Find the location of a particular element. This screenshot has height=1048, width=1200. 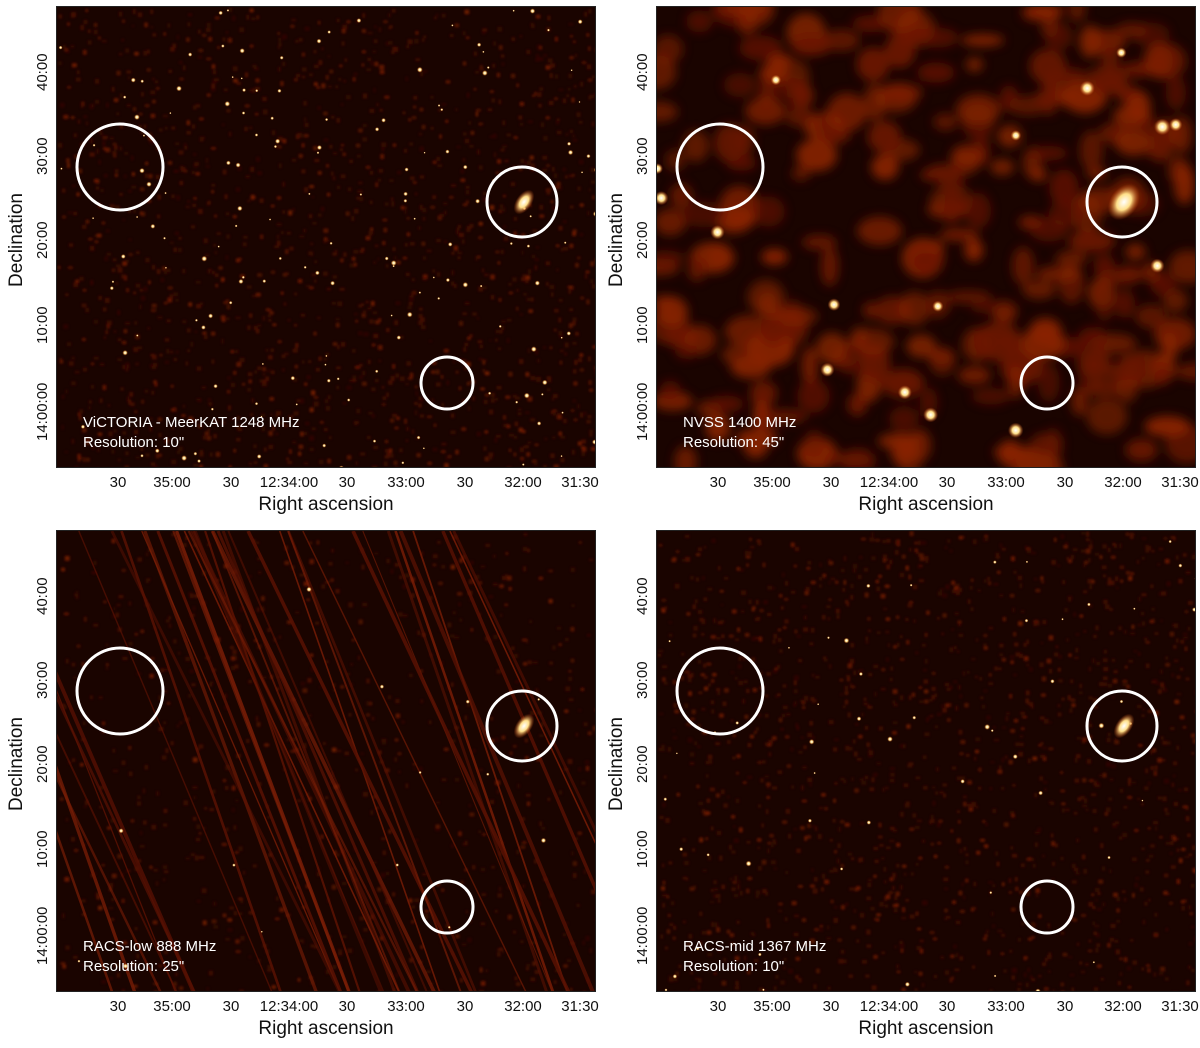

resolution-label: Resolution: 45" is located at coordinates (734, 442).